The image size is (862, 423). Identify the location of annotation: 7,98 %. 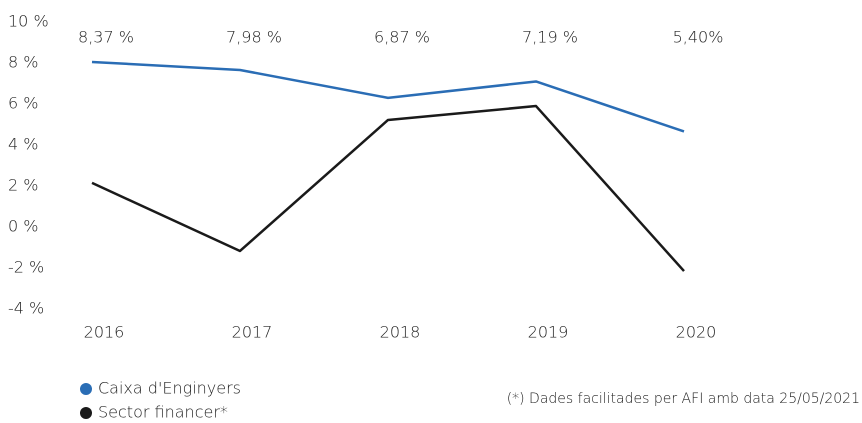
(254, 37).